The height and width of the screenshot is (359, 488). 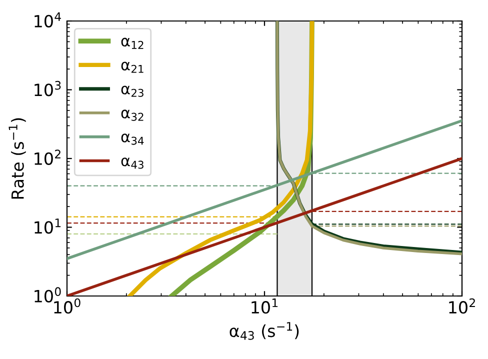 What do you see at coordinates (132, 115) in the screenshot?
I see `legend-label: α$_{32}$` at bounding box center [132, 115].